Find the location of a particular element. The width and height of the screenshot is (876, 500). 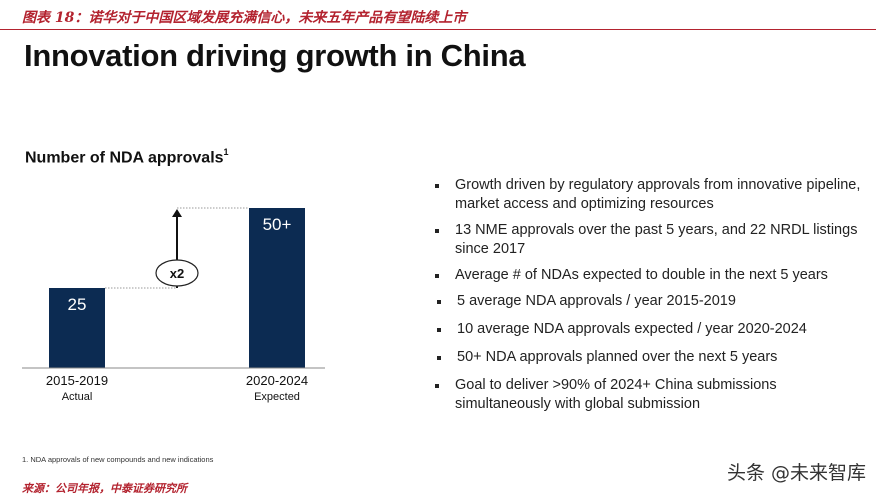

figure-header: 图表 18：诺华对于中国区域发展充满信心，未来五年产品有望陆续上市 is located at coordinates (438, 15).